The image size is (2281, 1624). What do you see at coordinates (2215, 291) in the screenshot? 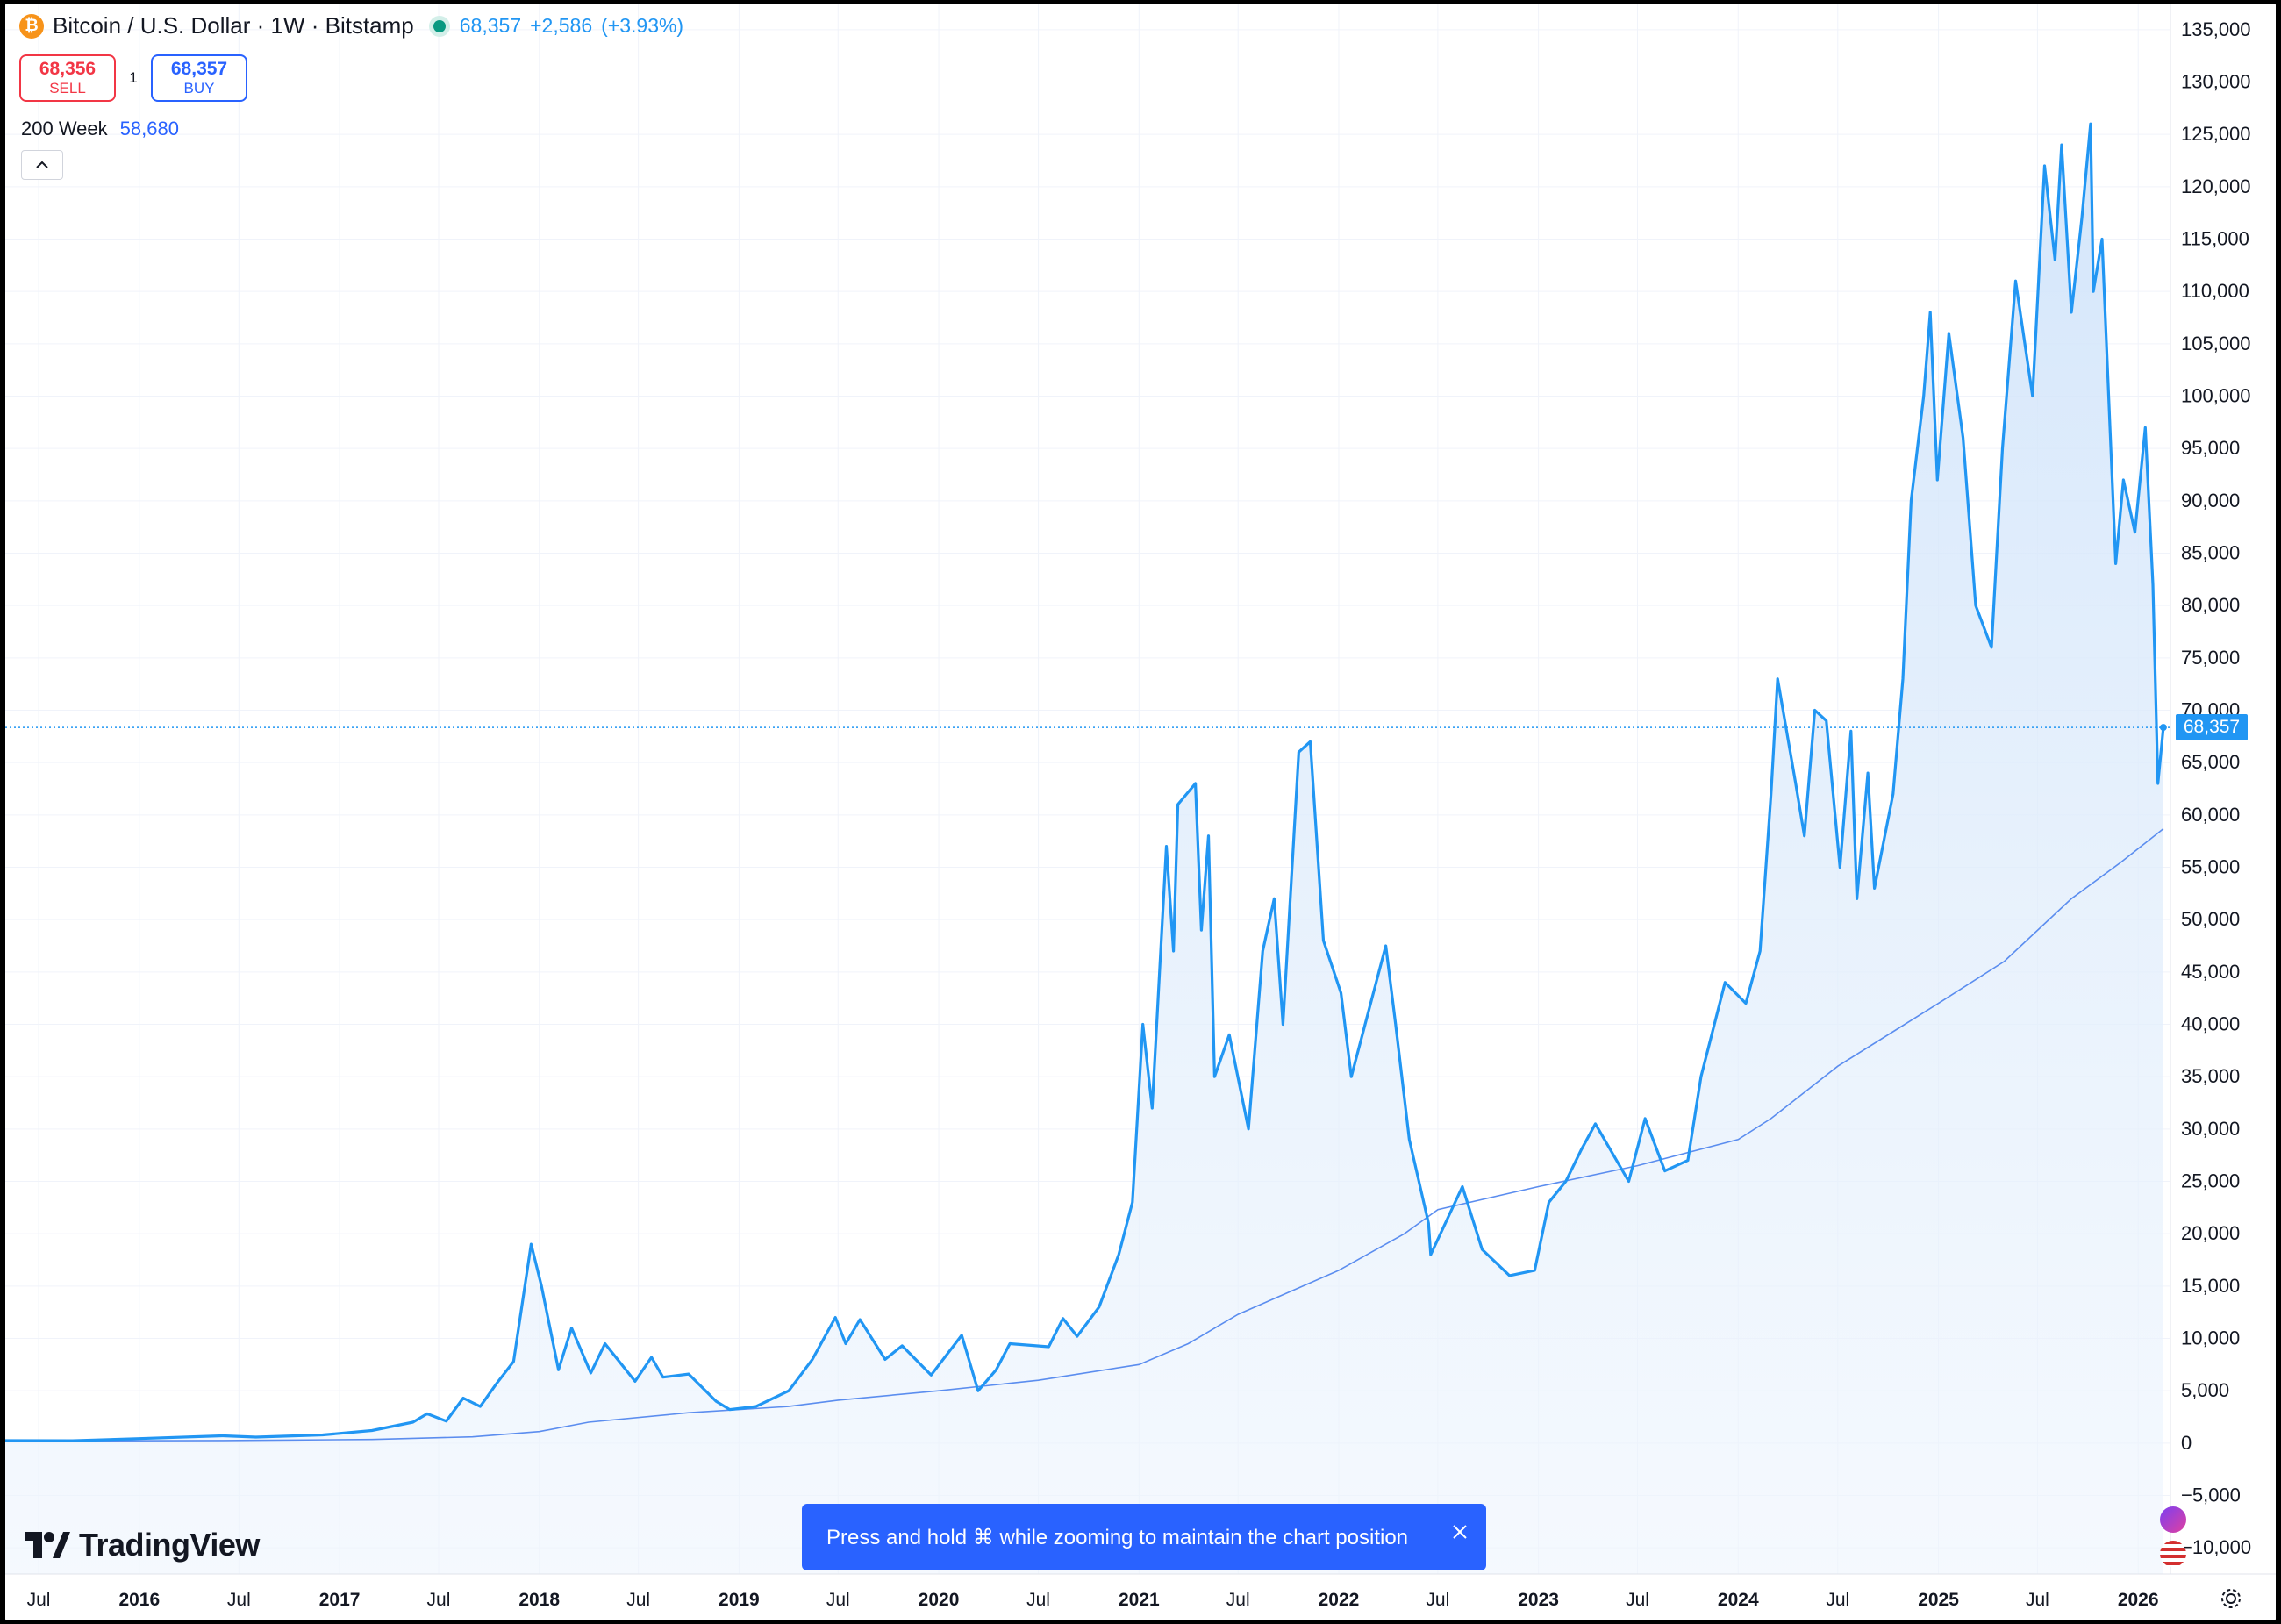
I see `y-tick-label: 110,000` at bounding box center [2215, 291].